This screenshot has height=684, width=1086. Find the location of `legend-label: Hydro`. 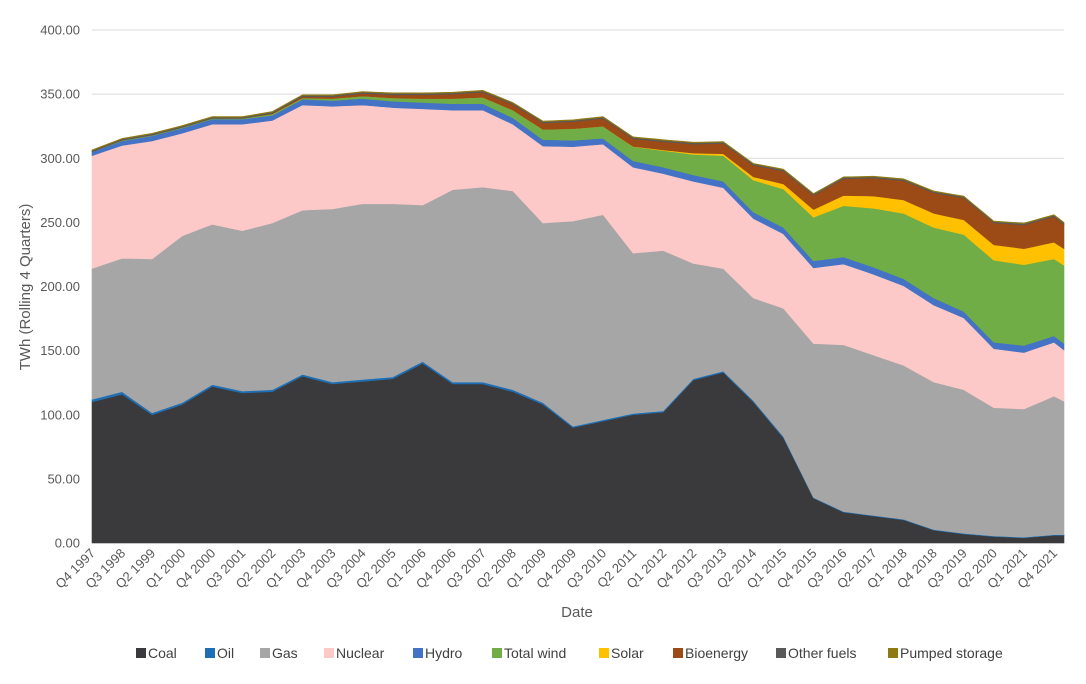

legend-label: Hydro is located at coordinates (444, 653).